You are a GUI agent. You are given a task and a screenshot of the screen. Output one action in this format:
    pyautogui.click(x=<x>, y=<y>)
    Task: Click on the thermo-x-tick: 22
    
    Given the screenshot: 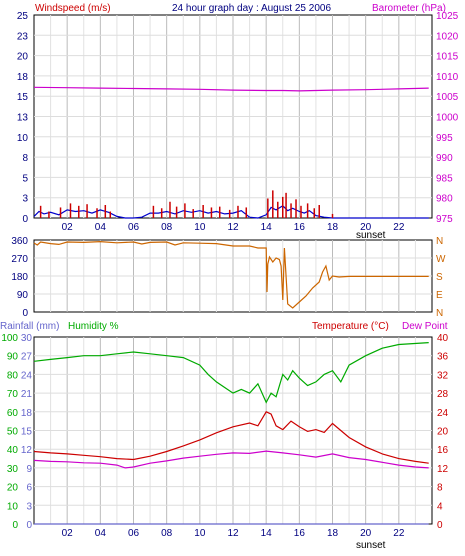 What is the action you would take?
    pyautogui.click(x=399, y=533)
    